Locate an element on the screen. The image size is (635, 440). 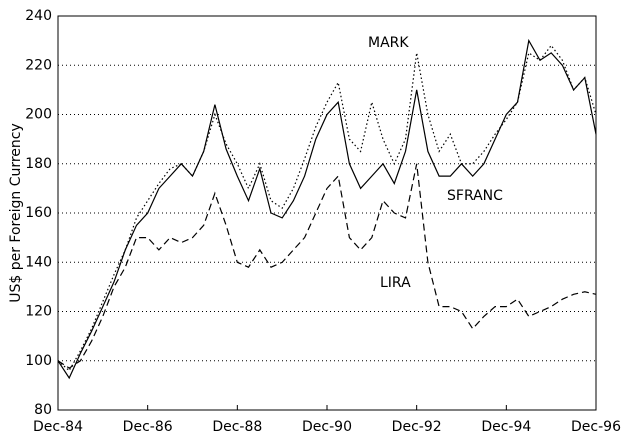
annotation: LIRA is located at coordinates (395, 283).